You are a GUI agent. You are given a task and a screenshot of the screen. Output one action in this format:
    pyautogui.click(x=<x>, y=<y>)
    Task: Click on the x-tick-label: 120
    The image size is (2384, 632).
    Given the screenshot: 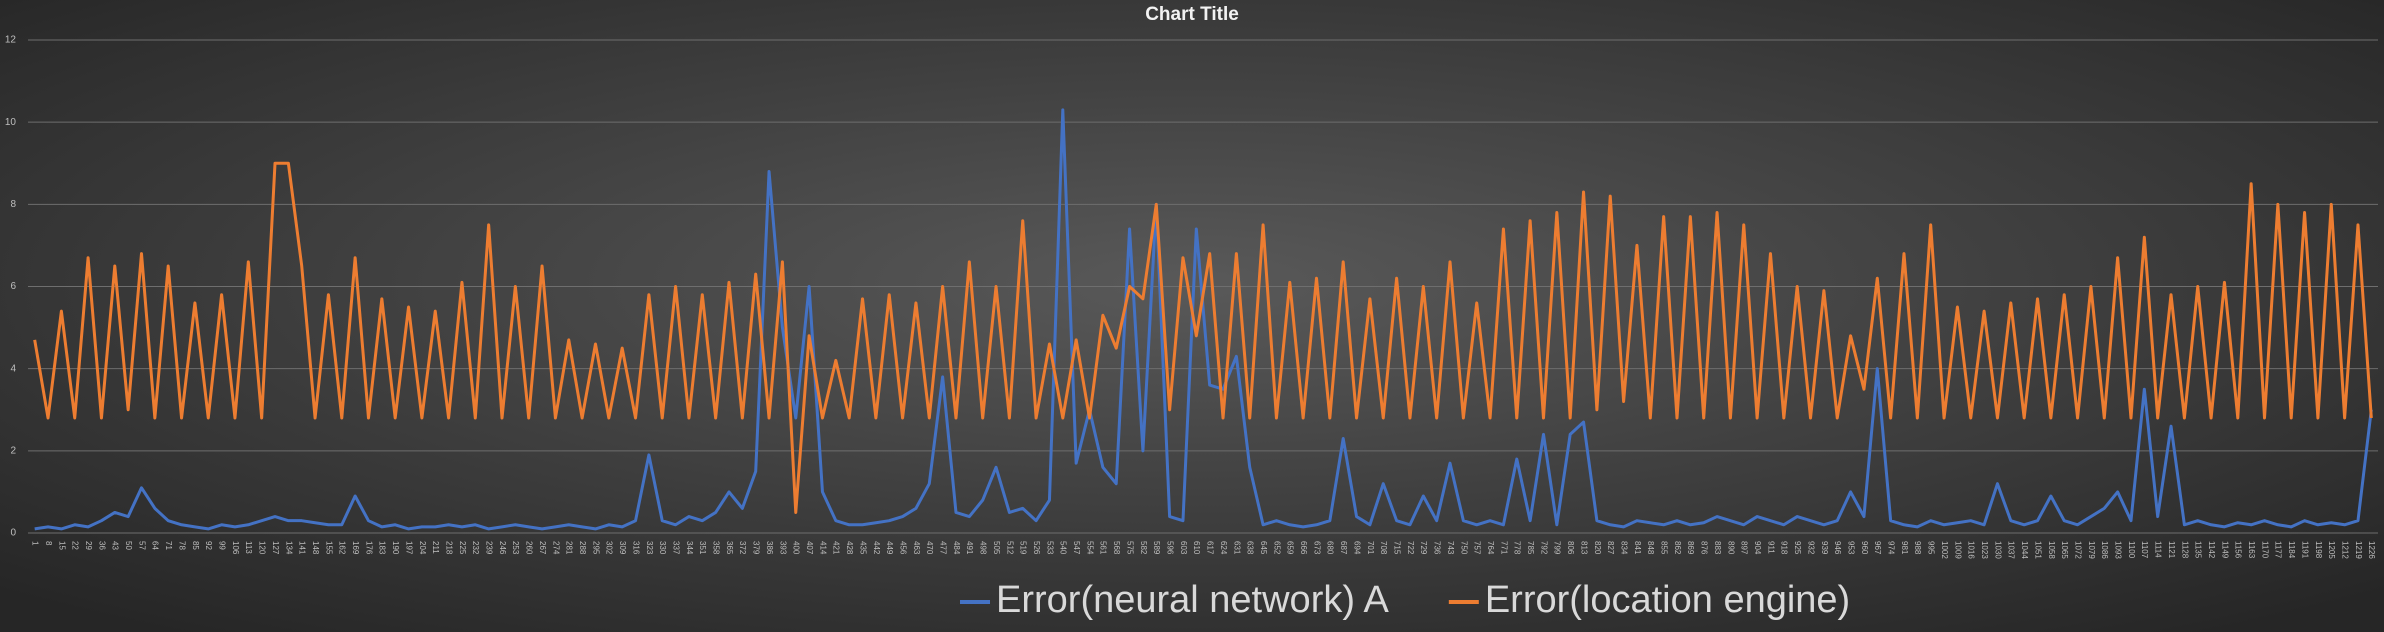 What is the action you would take?
    pyautogui.click(x=262, y=548)
    